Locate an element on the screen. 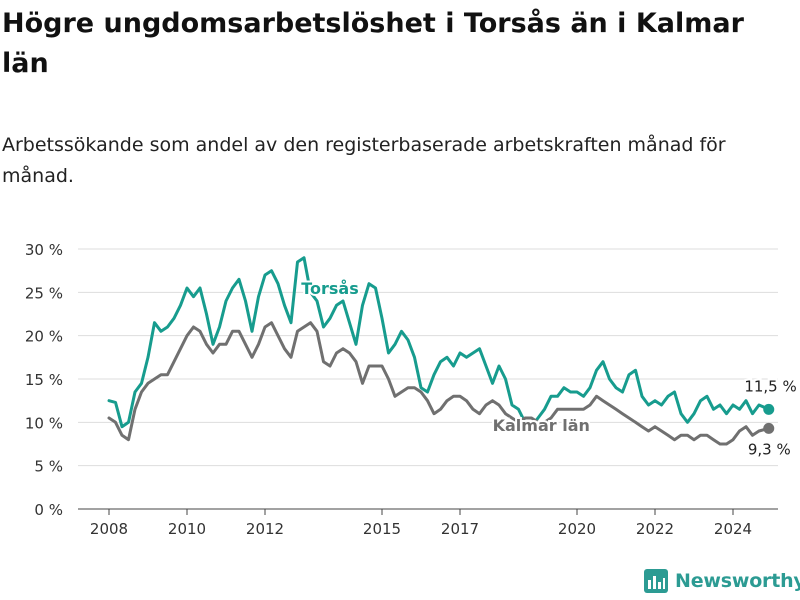  y-tick-label: 30 % is located at coordinates (44, 250).